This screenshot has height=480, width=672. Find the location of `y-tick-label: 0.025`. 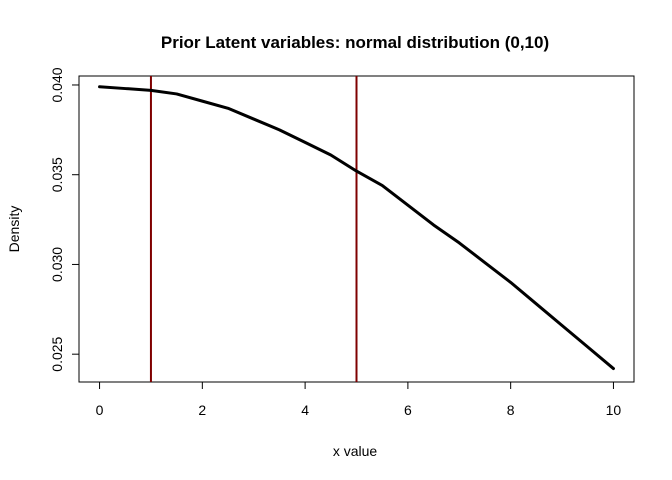

y-tick-label: 0.025 is located at coordinates (57, 353).